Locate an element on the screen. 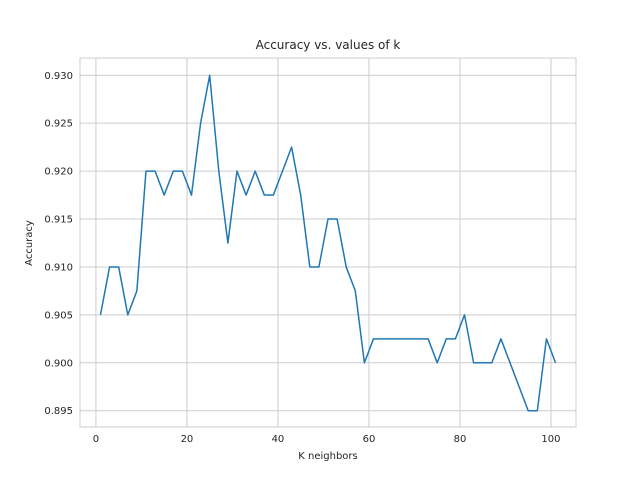 The image size is (640, 480). y-tick-label: 0.925 is located at coordinates (58, 124).